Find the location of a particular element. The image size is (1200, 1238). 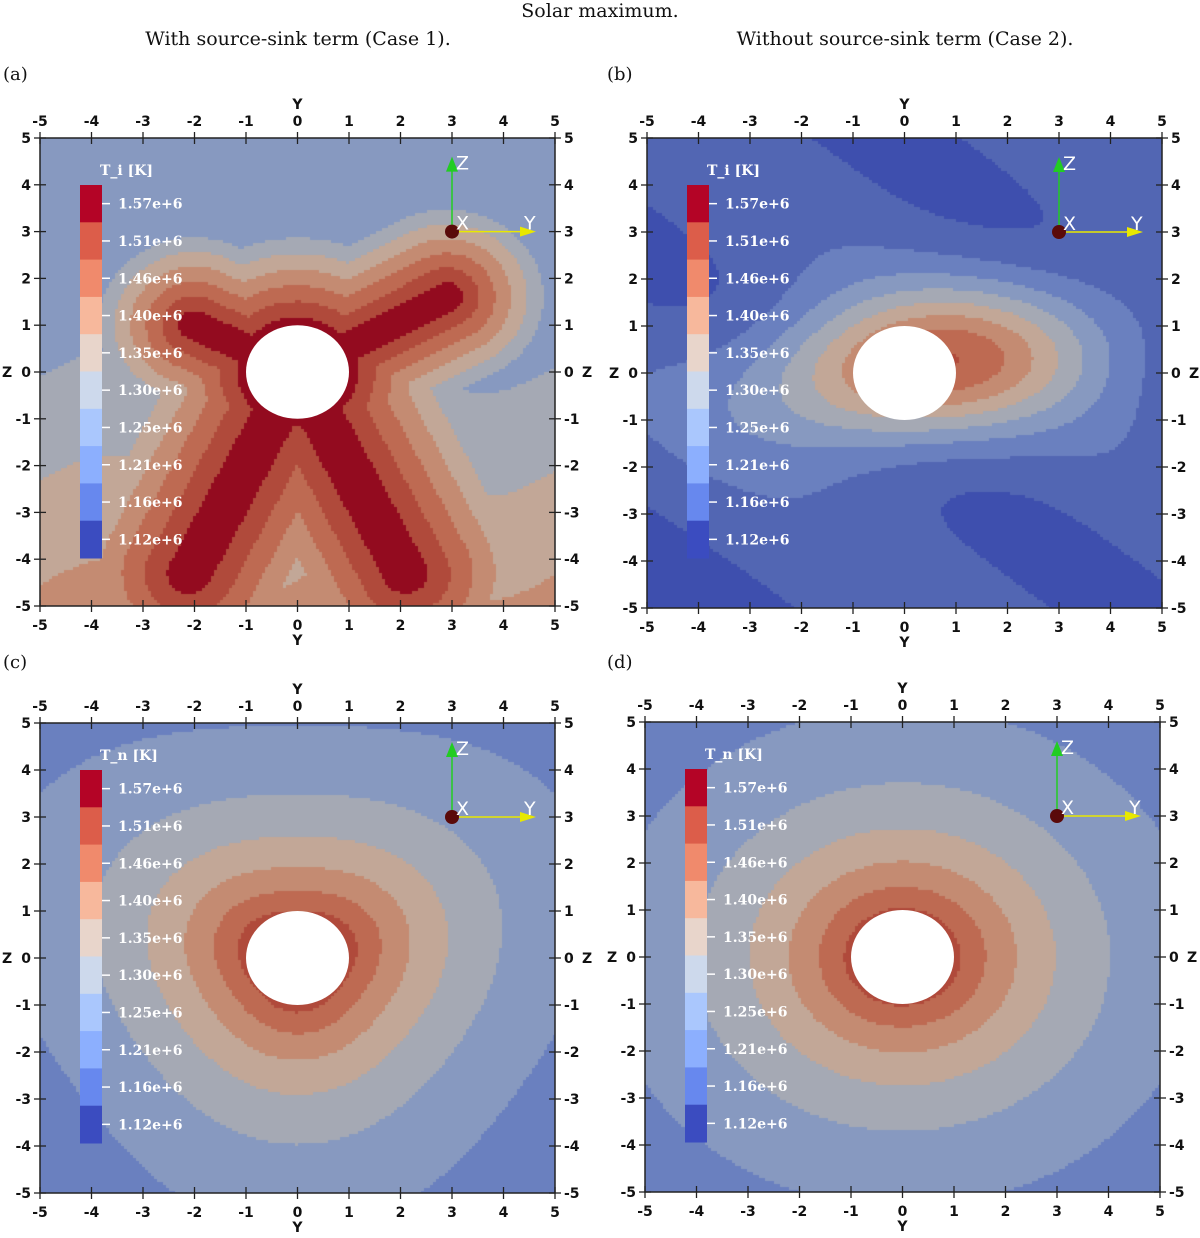

x-tick-label-bottom: -3 is located at coordinates (143, 626).